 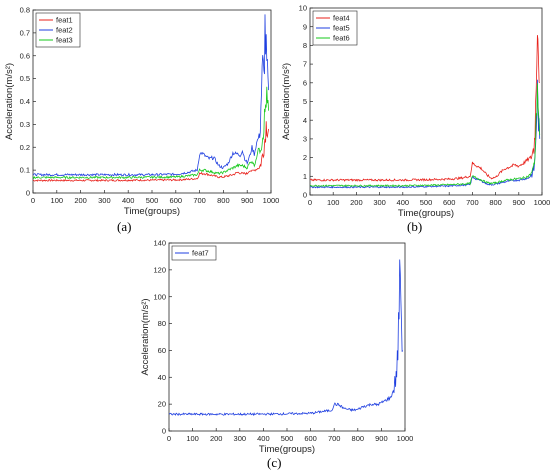 I want to click on legend-entry-feat3: feat3, so click(x=64, y=40).